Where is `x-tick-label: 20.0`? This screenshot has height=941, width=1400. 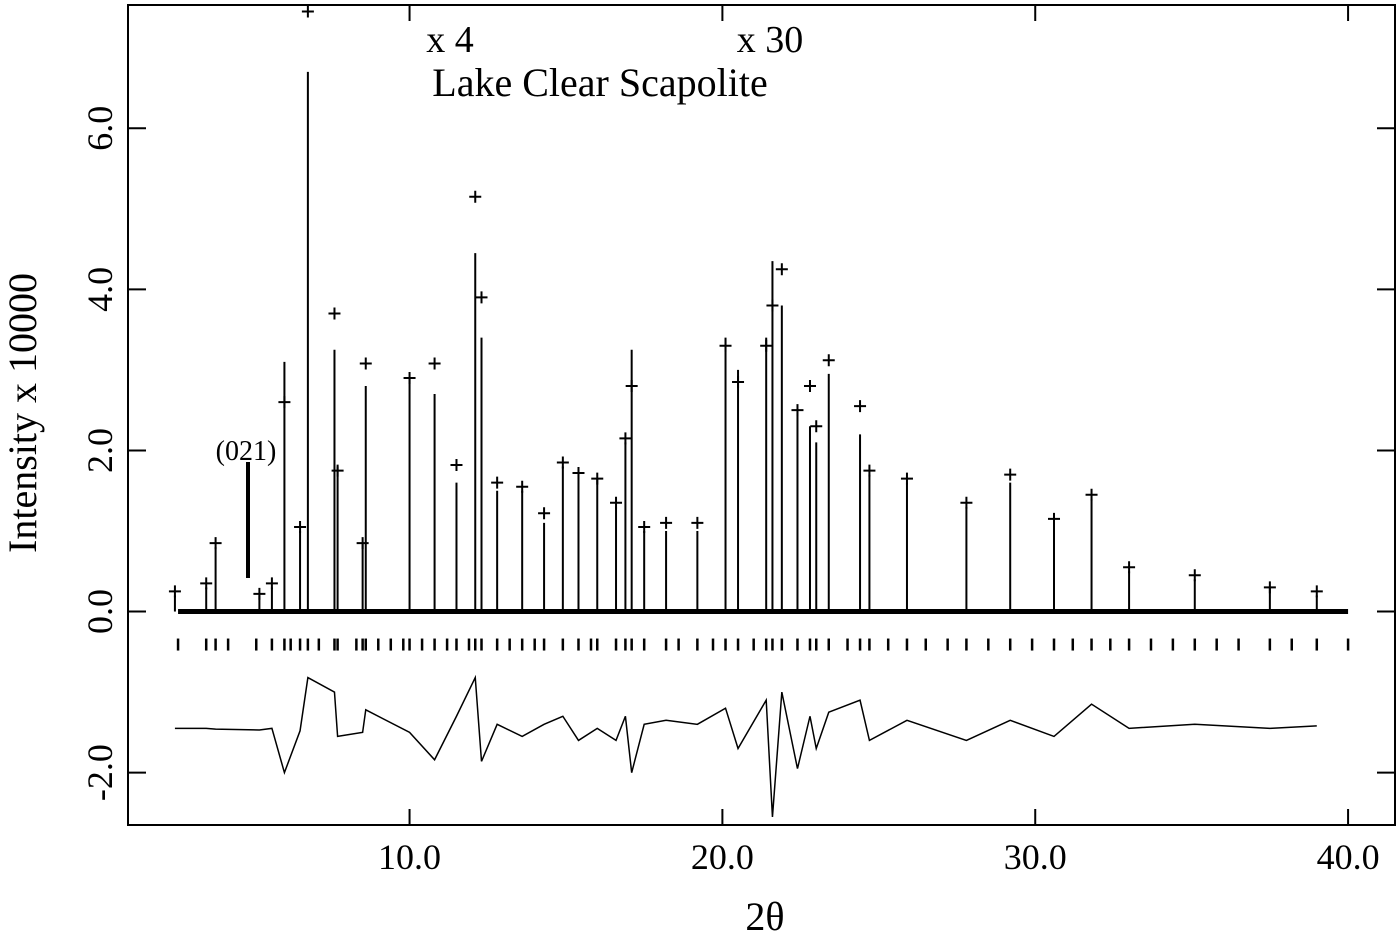
x-tick-label: 20.0 is located at coordinates (722, 857).